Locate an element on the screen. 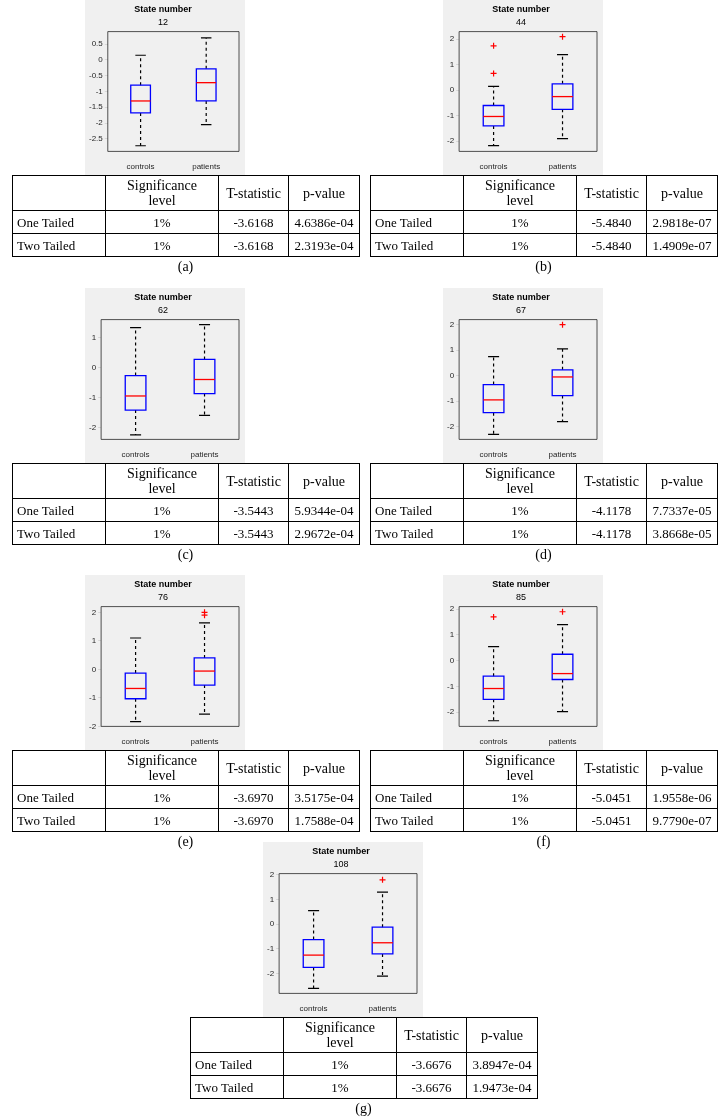 Image resolution: width=725 pixels, height=1118 pixels. text: 3.5175e-04 is located at coordinates (324, 797).